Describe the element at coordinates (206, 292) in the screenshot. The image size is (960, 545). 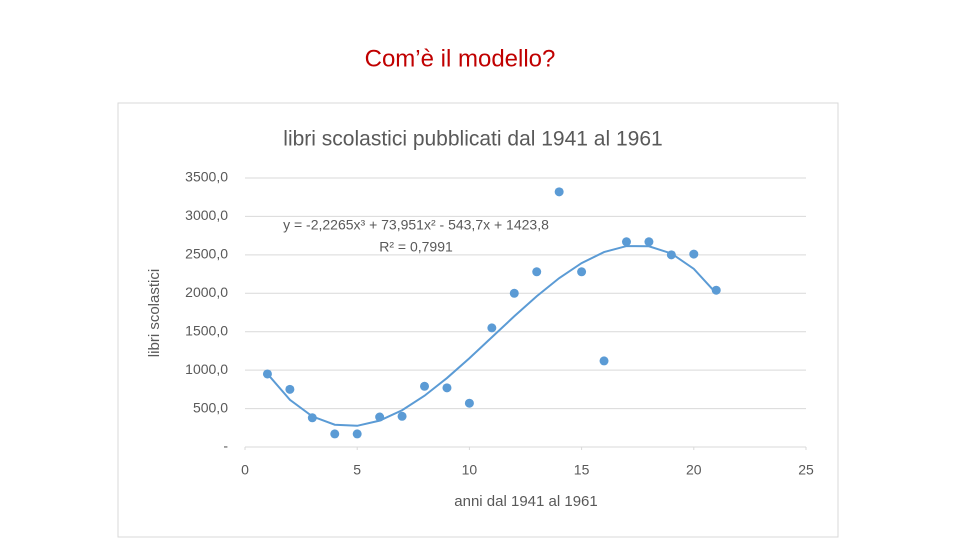
I see `y-tick-label: 2000,0` at that location.